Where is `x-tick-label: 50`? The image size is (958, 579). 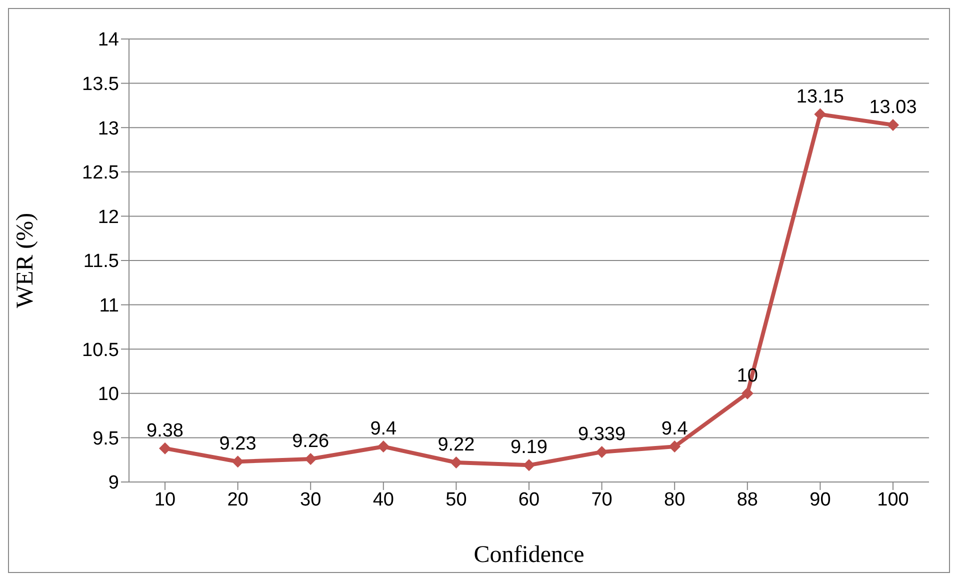 x-tick-label: 50 is located at coordinates (456, 499).